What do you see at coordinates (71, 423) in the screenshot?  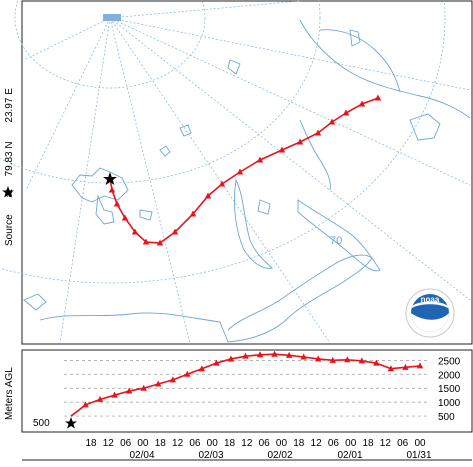 I see `height-source-star-marker` at bounding box center [71, 423].